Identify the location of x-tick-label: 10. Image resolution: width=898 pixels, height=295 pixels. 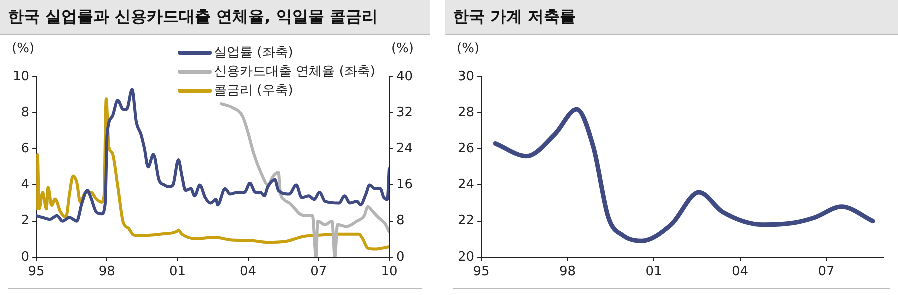
(389, 272).